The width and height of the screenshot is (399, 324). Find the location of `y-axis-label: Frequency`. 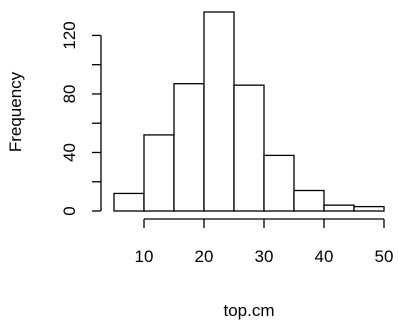

y-axis-label: Frequency is located at coordinates (15, 111).